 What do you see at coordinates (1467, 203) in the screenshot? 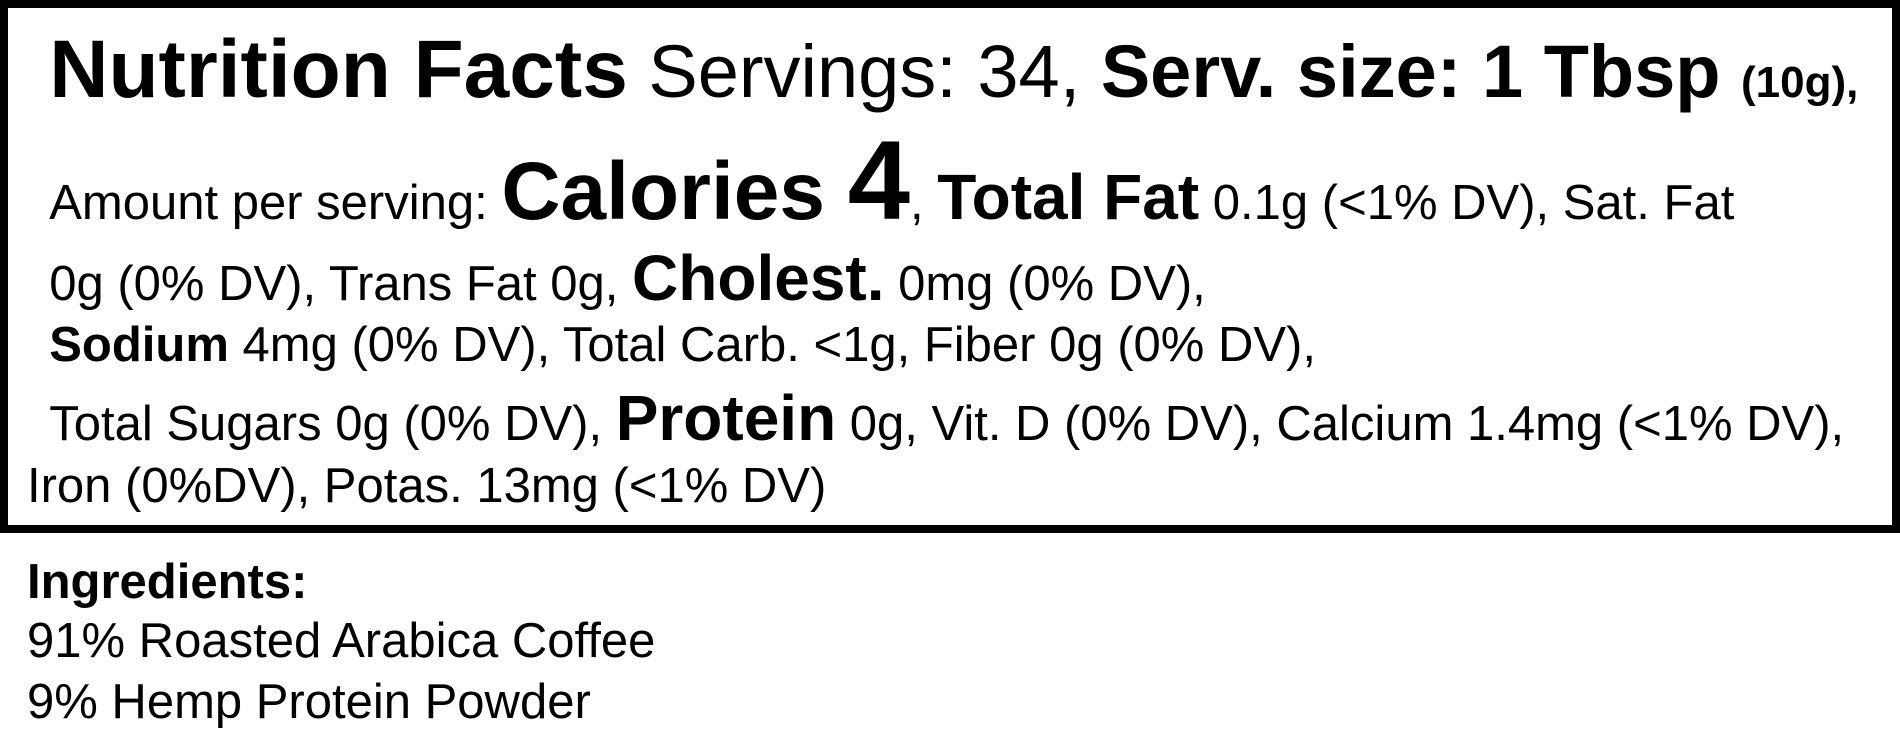
I see `total-fat-value: 0.1g (<1% DV), Sat. Fat` at bounding box center [1467, 203].